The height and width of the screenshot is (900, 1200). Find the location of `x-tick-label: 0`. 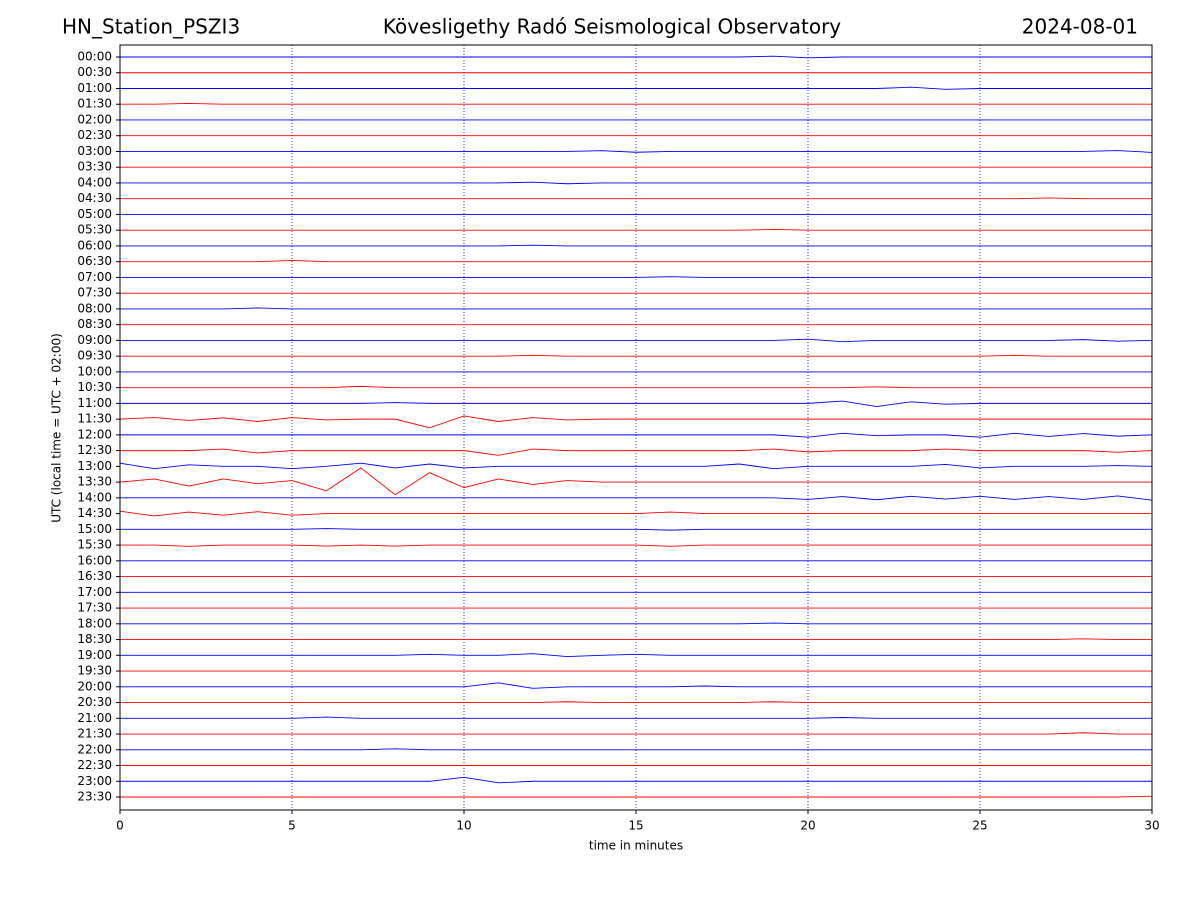

x-tick-label: 0 is located at coordinates (120, 826).